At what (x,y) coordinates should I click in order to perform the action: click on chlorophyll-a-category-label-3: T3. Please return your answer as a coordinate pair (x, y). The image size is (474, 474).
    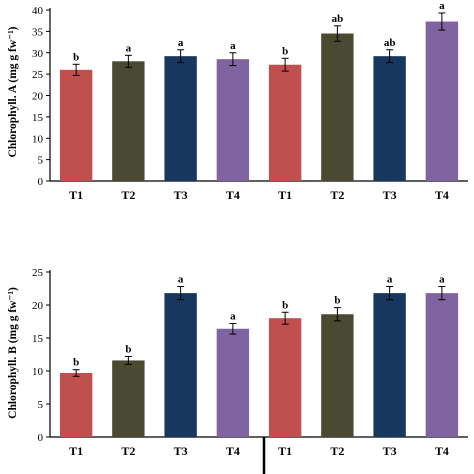
    Looking at the image, I should click on (181, 195).